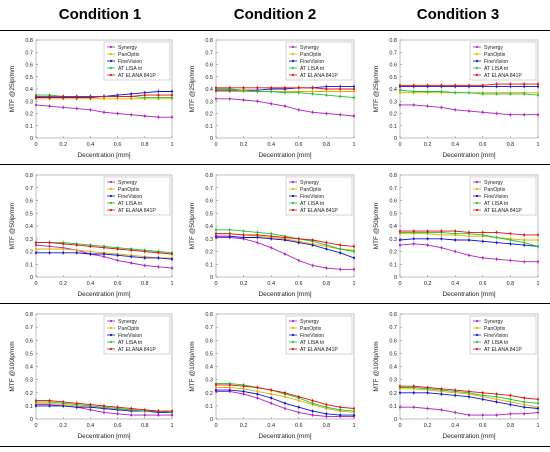  What do you see at coordinates (192, 89) in the screenshot?
I see `y-axis-label: MTF @25lp/mm` at bounding box center [192, 89].